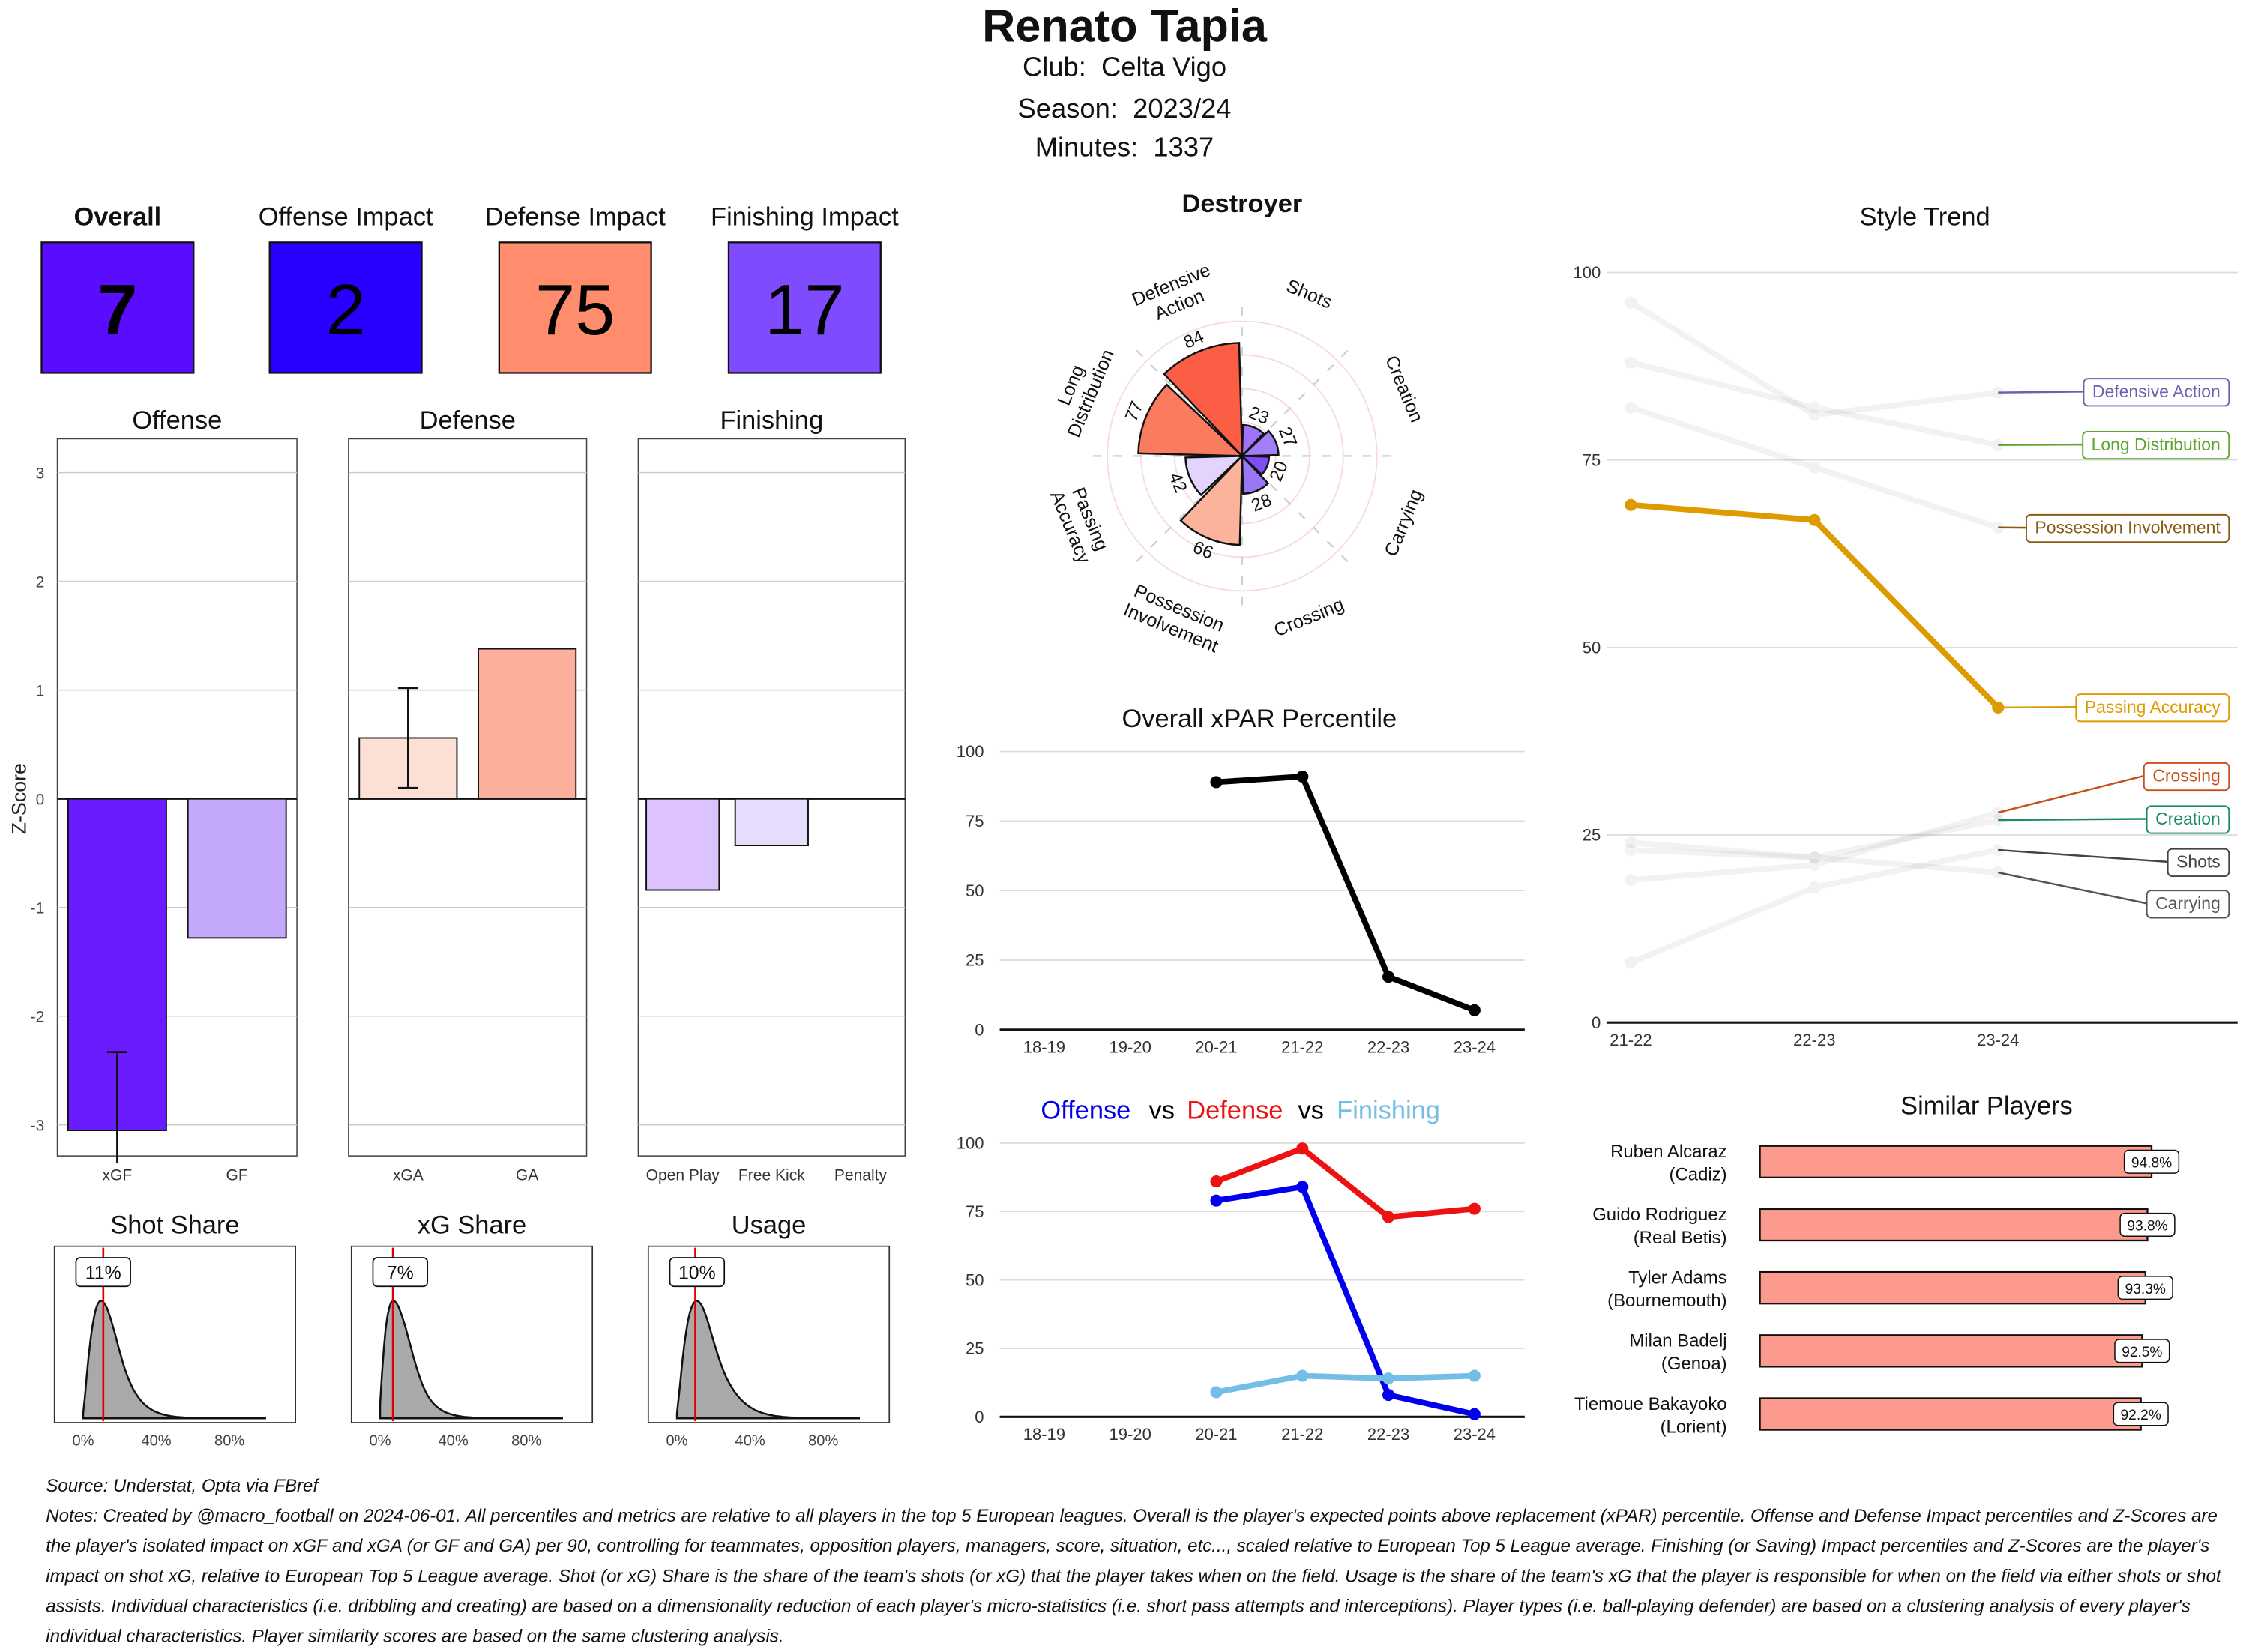  Describe the element at coordinates (2114, 445) in the screenshot. I see `series-label-long-distribution: Long Distribution` at that location.